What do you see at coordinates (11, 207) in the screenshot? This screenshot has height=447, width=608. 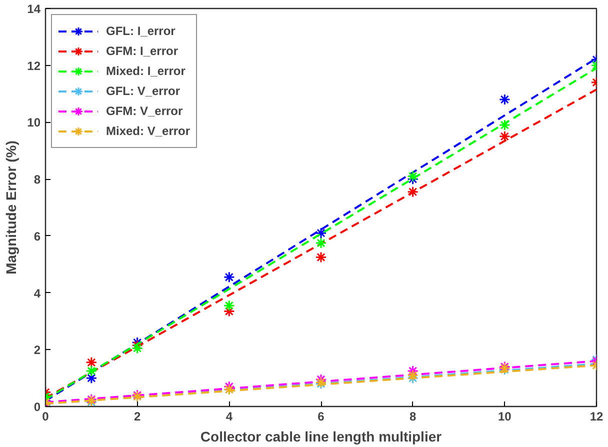 I see `y-axis-title: Magnitude Error (%)` at bounding box center [11, 207].